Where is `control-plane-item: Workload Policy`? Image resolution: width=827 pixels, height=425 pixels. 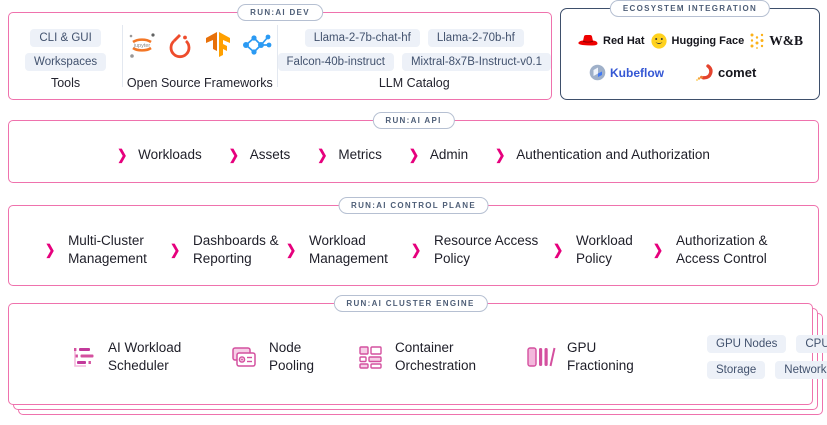
control-plane-item: Workload Policy is located at coordinates (604, 249).